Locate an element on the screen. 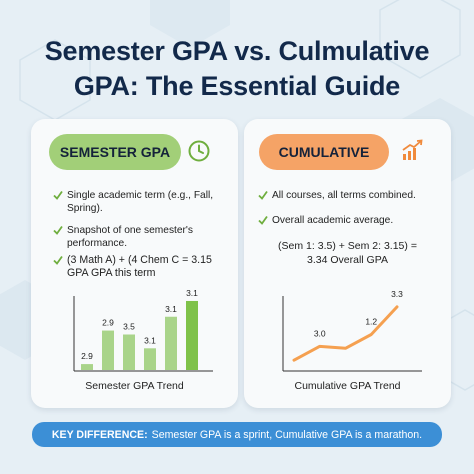  semester-bullet-1-line-1: Single academic term (e.g., Fall, is located at coordinates (140, 195).